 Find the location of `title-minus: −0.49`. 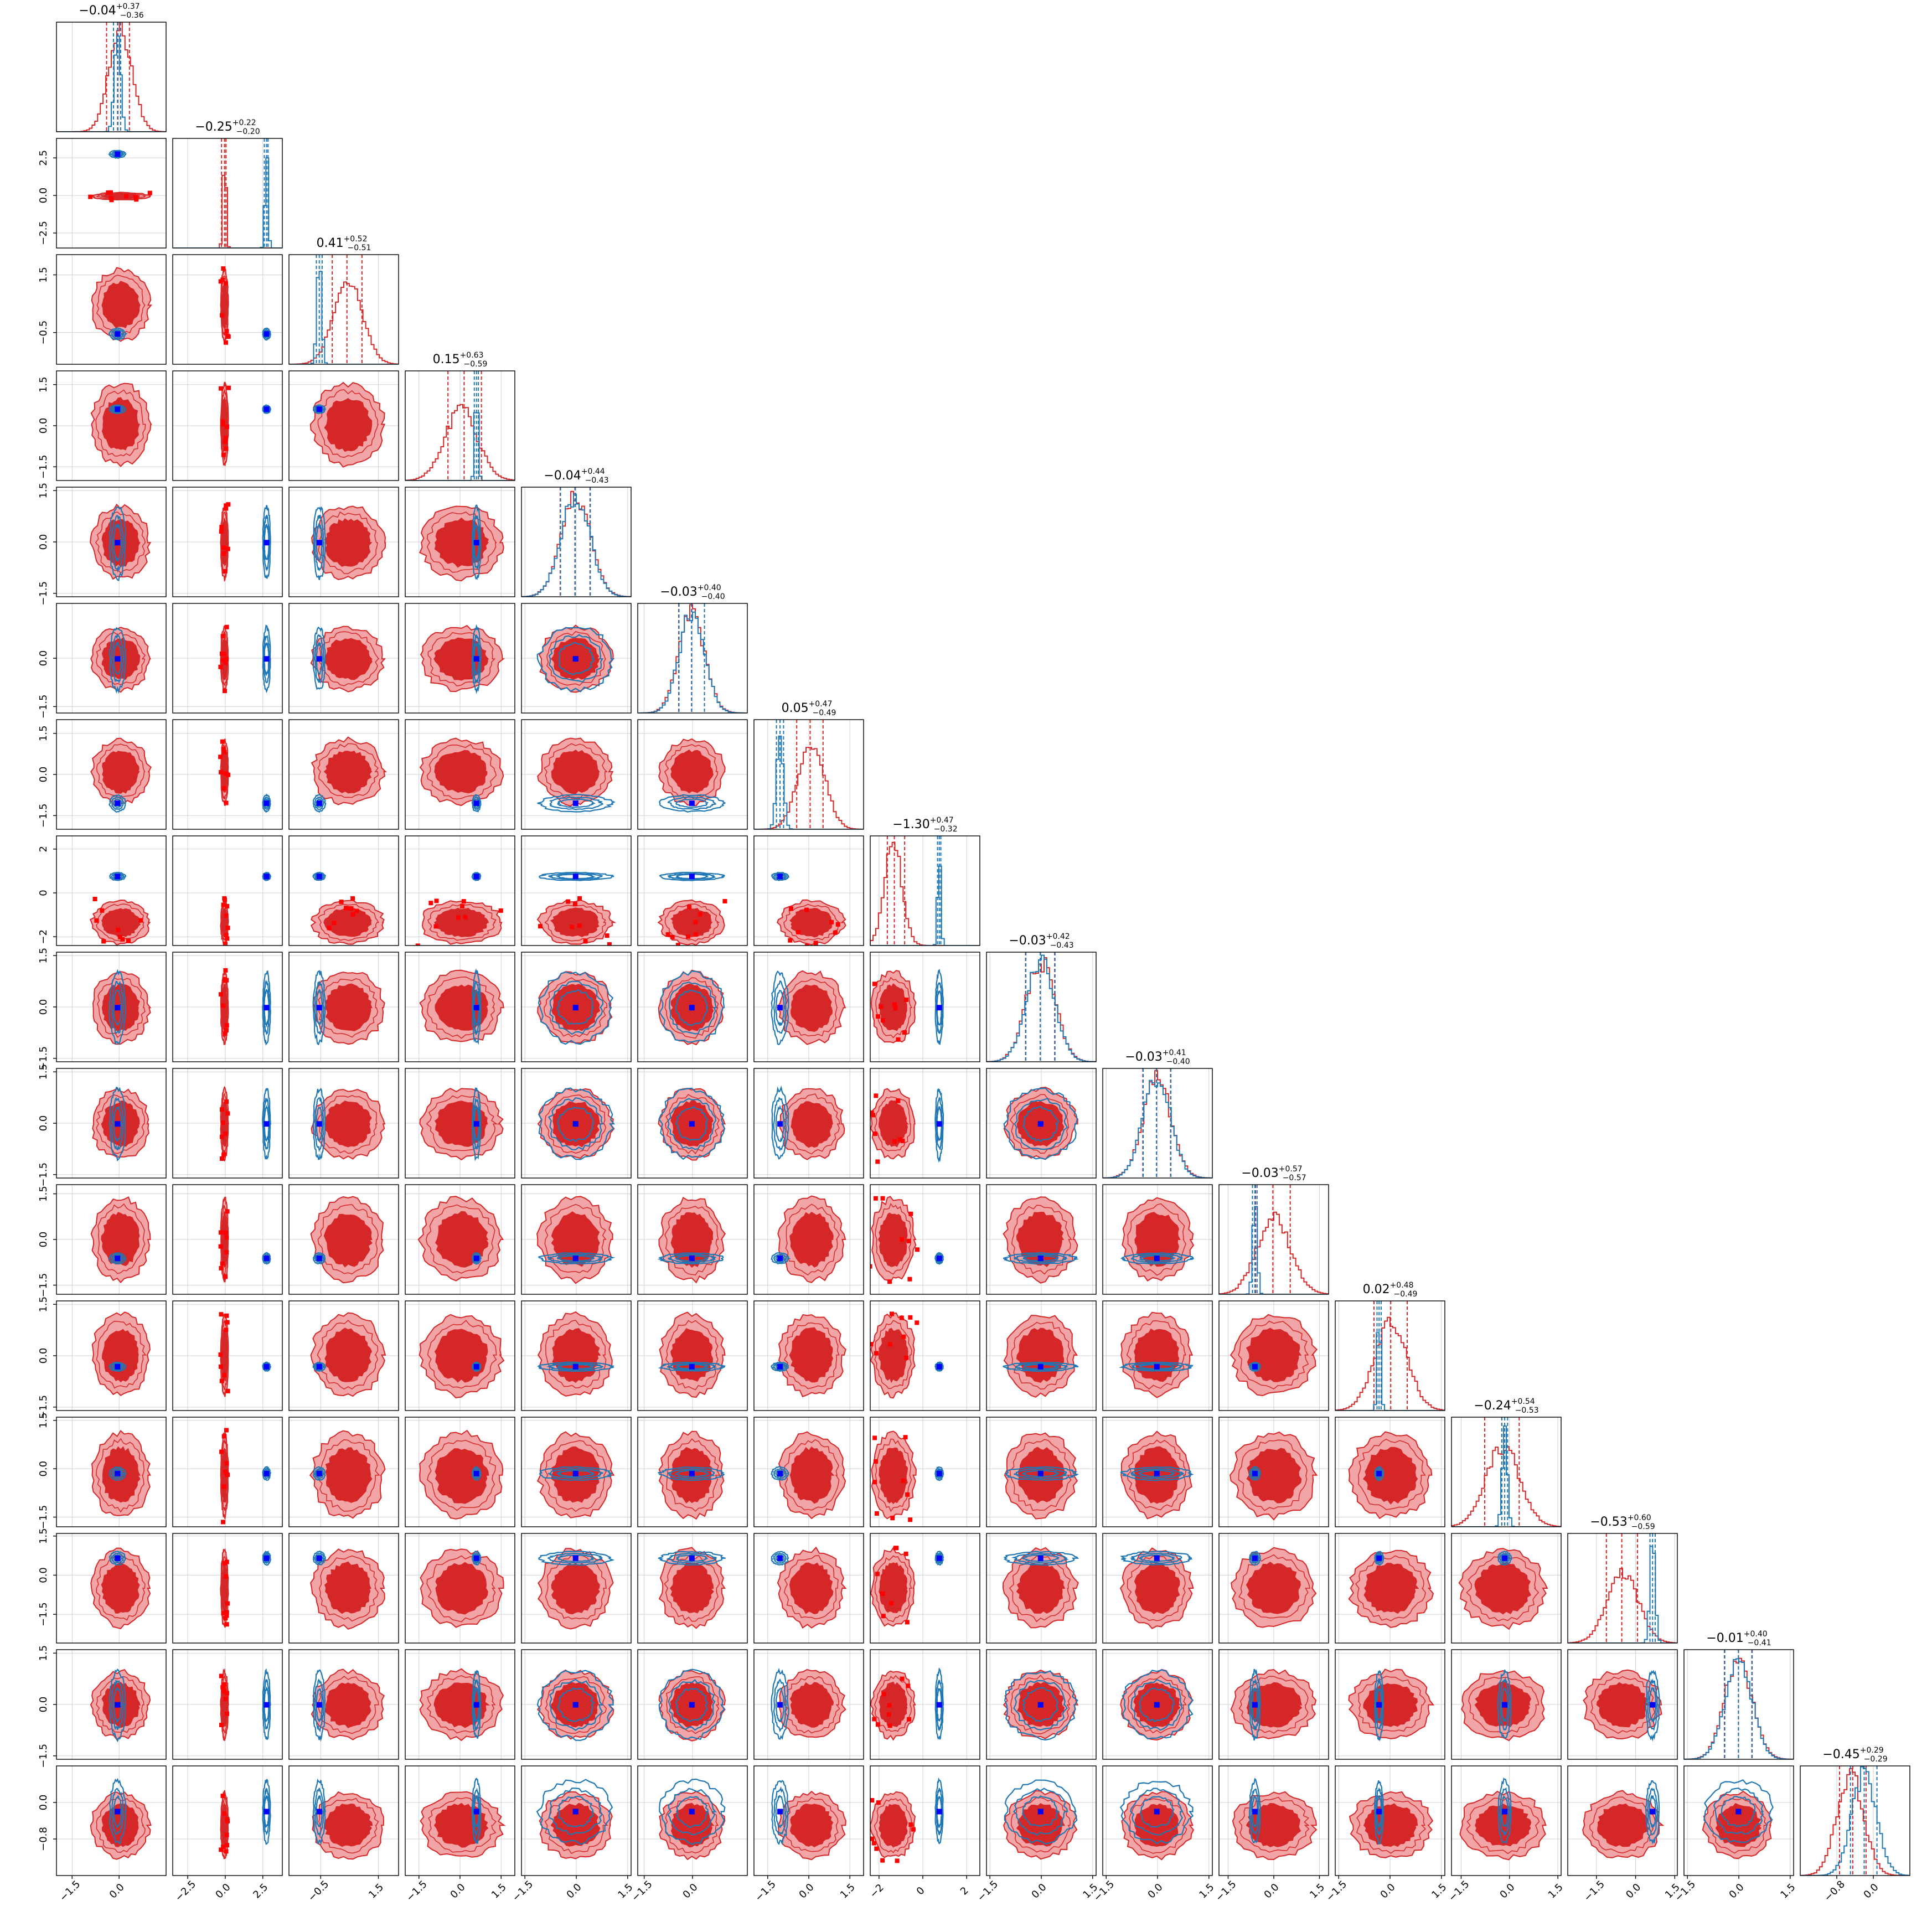

title-minus: −0.49 is located at coordinates (824, 713).